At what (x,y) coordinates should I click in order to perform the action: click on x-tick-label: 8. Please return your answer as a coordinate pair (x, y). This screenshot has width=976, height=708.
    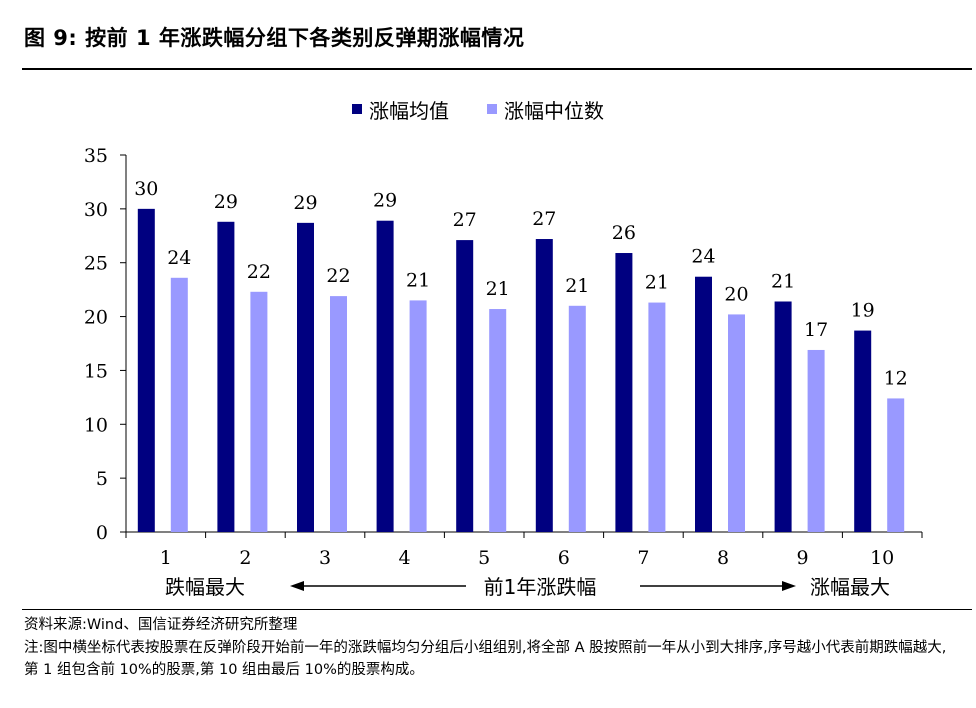
    Looking at the image, I should click on (723, 558).